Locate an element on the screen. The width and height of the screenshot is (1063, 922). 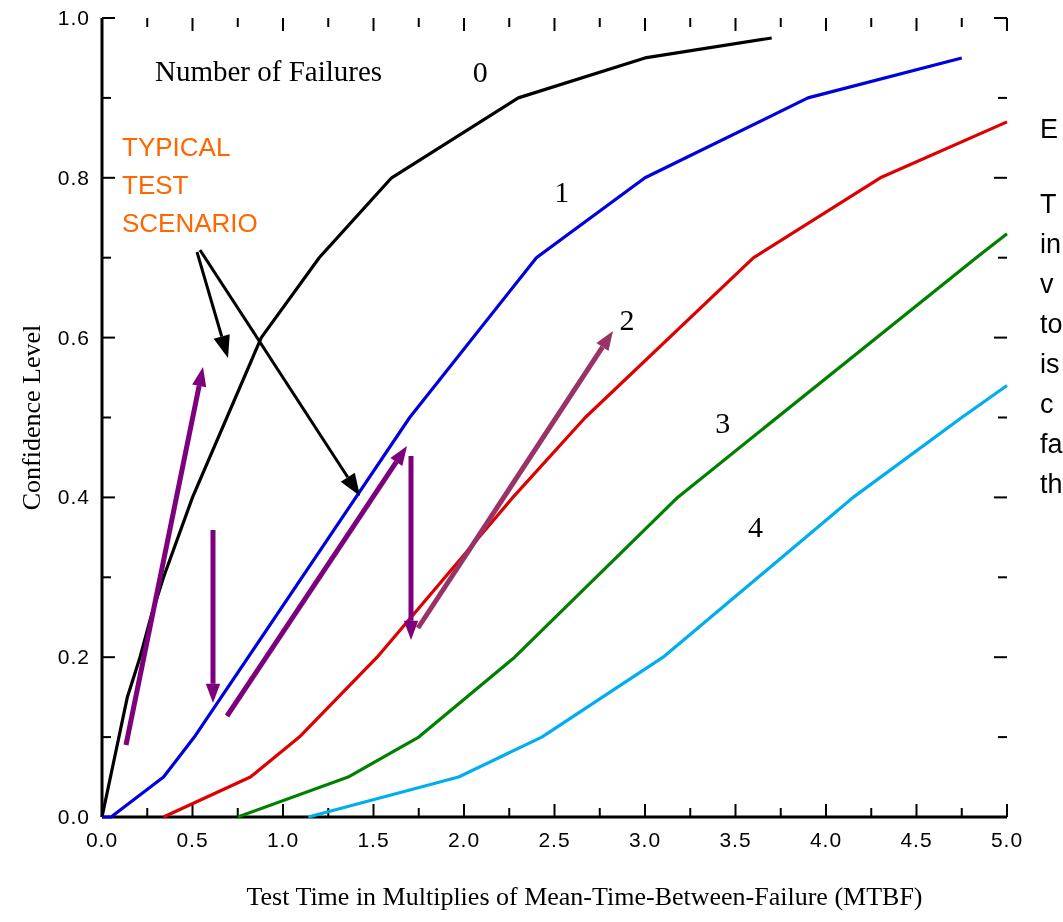
x-tick-label: 1.0 is located at coordinates (283, 839).